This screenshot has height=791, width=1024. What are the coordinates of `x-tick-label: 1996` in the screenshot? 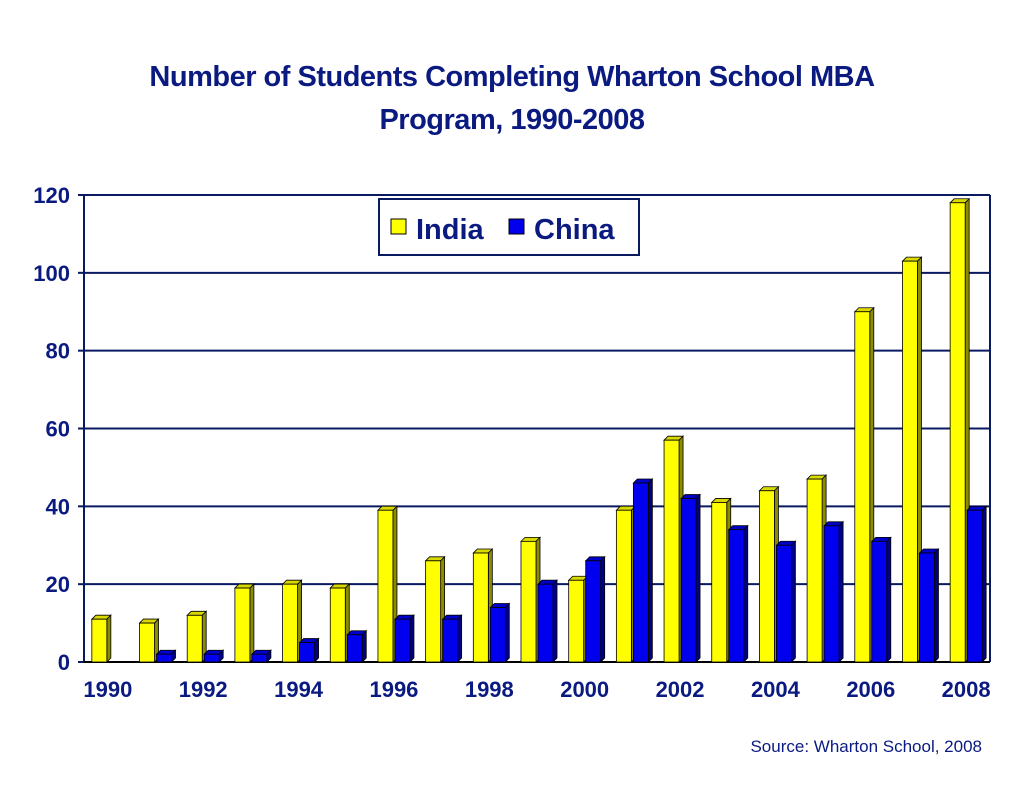 It's located at (393, 689).